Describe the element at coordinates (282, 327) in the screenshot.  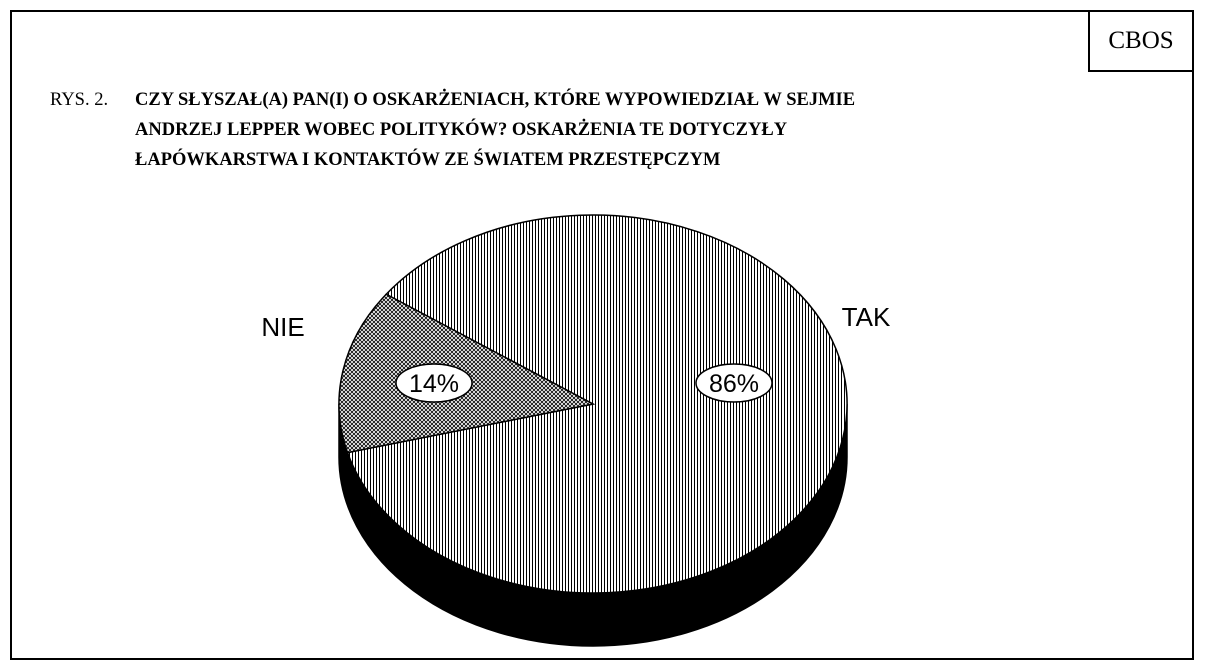
I see `slice-label-nie: NIE` at that location.